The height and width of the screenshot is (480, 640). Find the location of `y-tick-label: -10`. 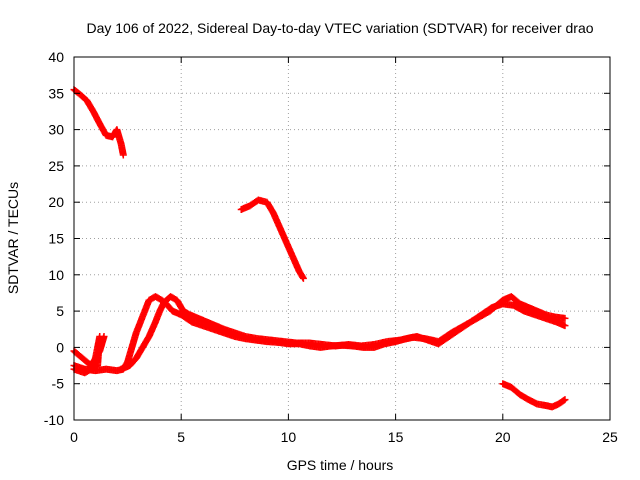

y-tick-label: -10 is located at coordinates (54, 420).